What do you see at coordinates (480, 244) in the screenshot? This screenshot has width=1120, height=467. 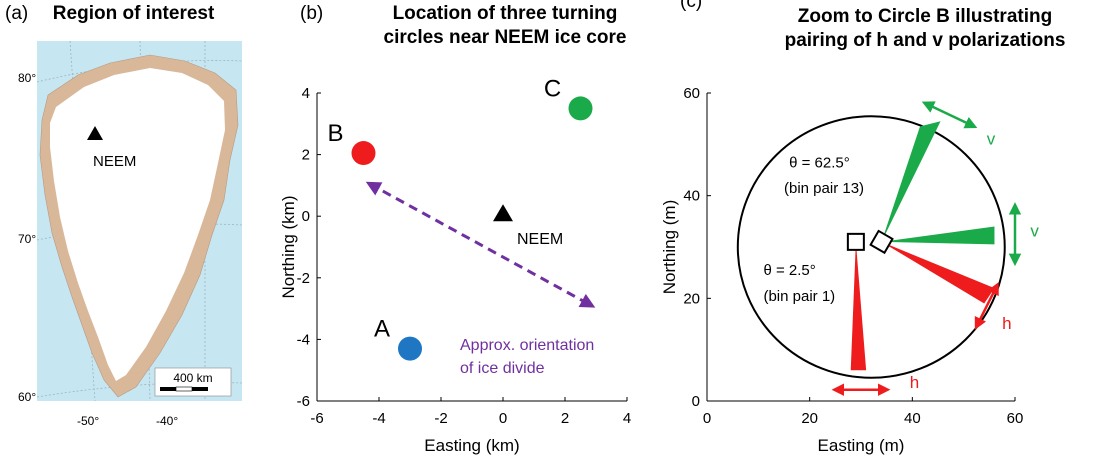 I see `ice-divide-arrow` at bounding box center [480, 244].